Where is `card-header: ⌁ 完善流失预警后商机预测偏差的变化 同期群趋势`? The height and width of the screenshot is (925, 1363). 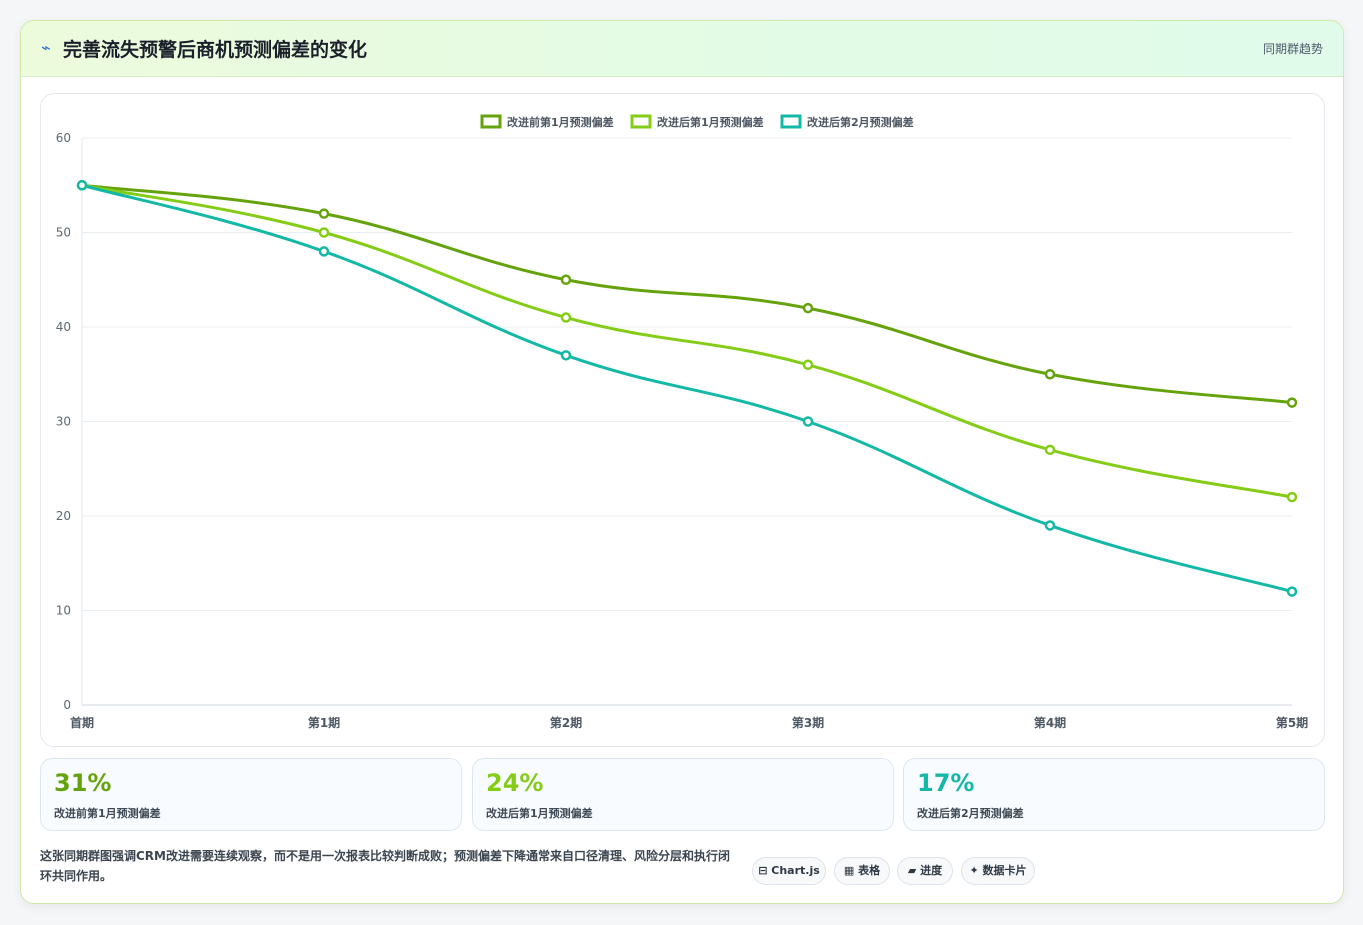
card-header: ⌁ 完善流失预警后商机预测偏差的变化 同期群趋势 is located at coordinates (682, 49).